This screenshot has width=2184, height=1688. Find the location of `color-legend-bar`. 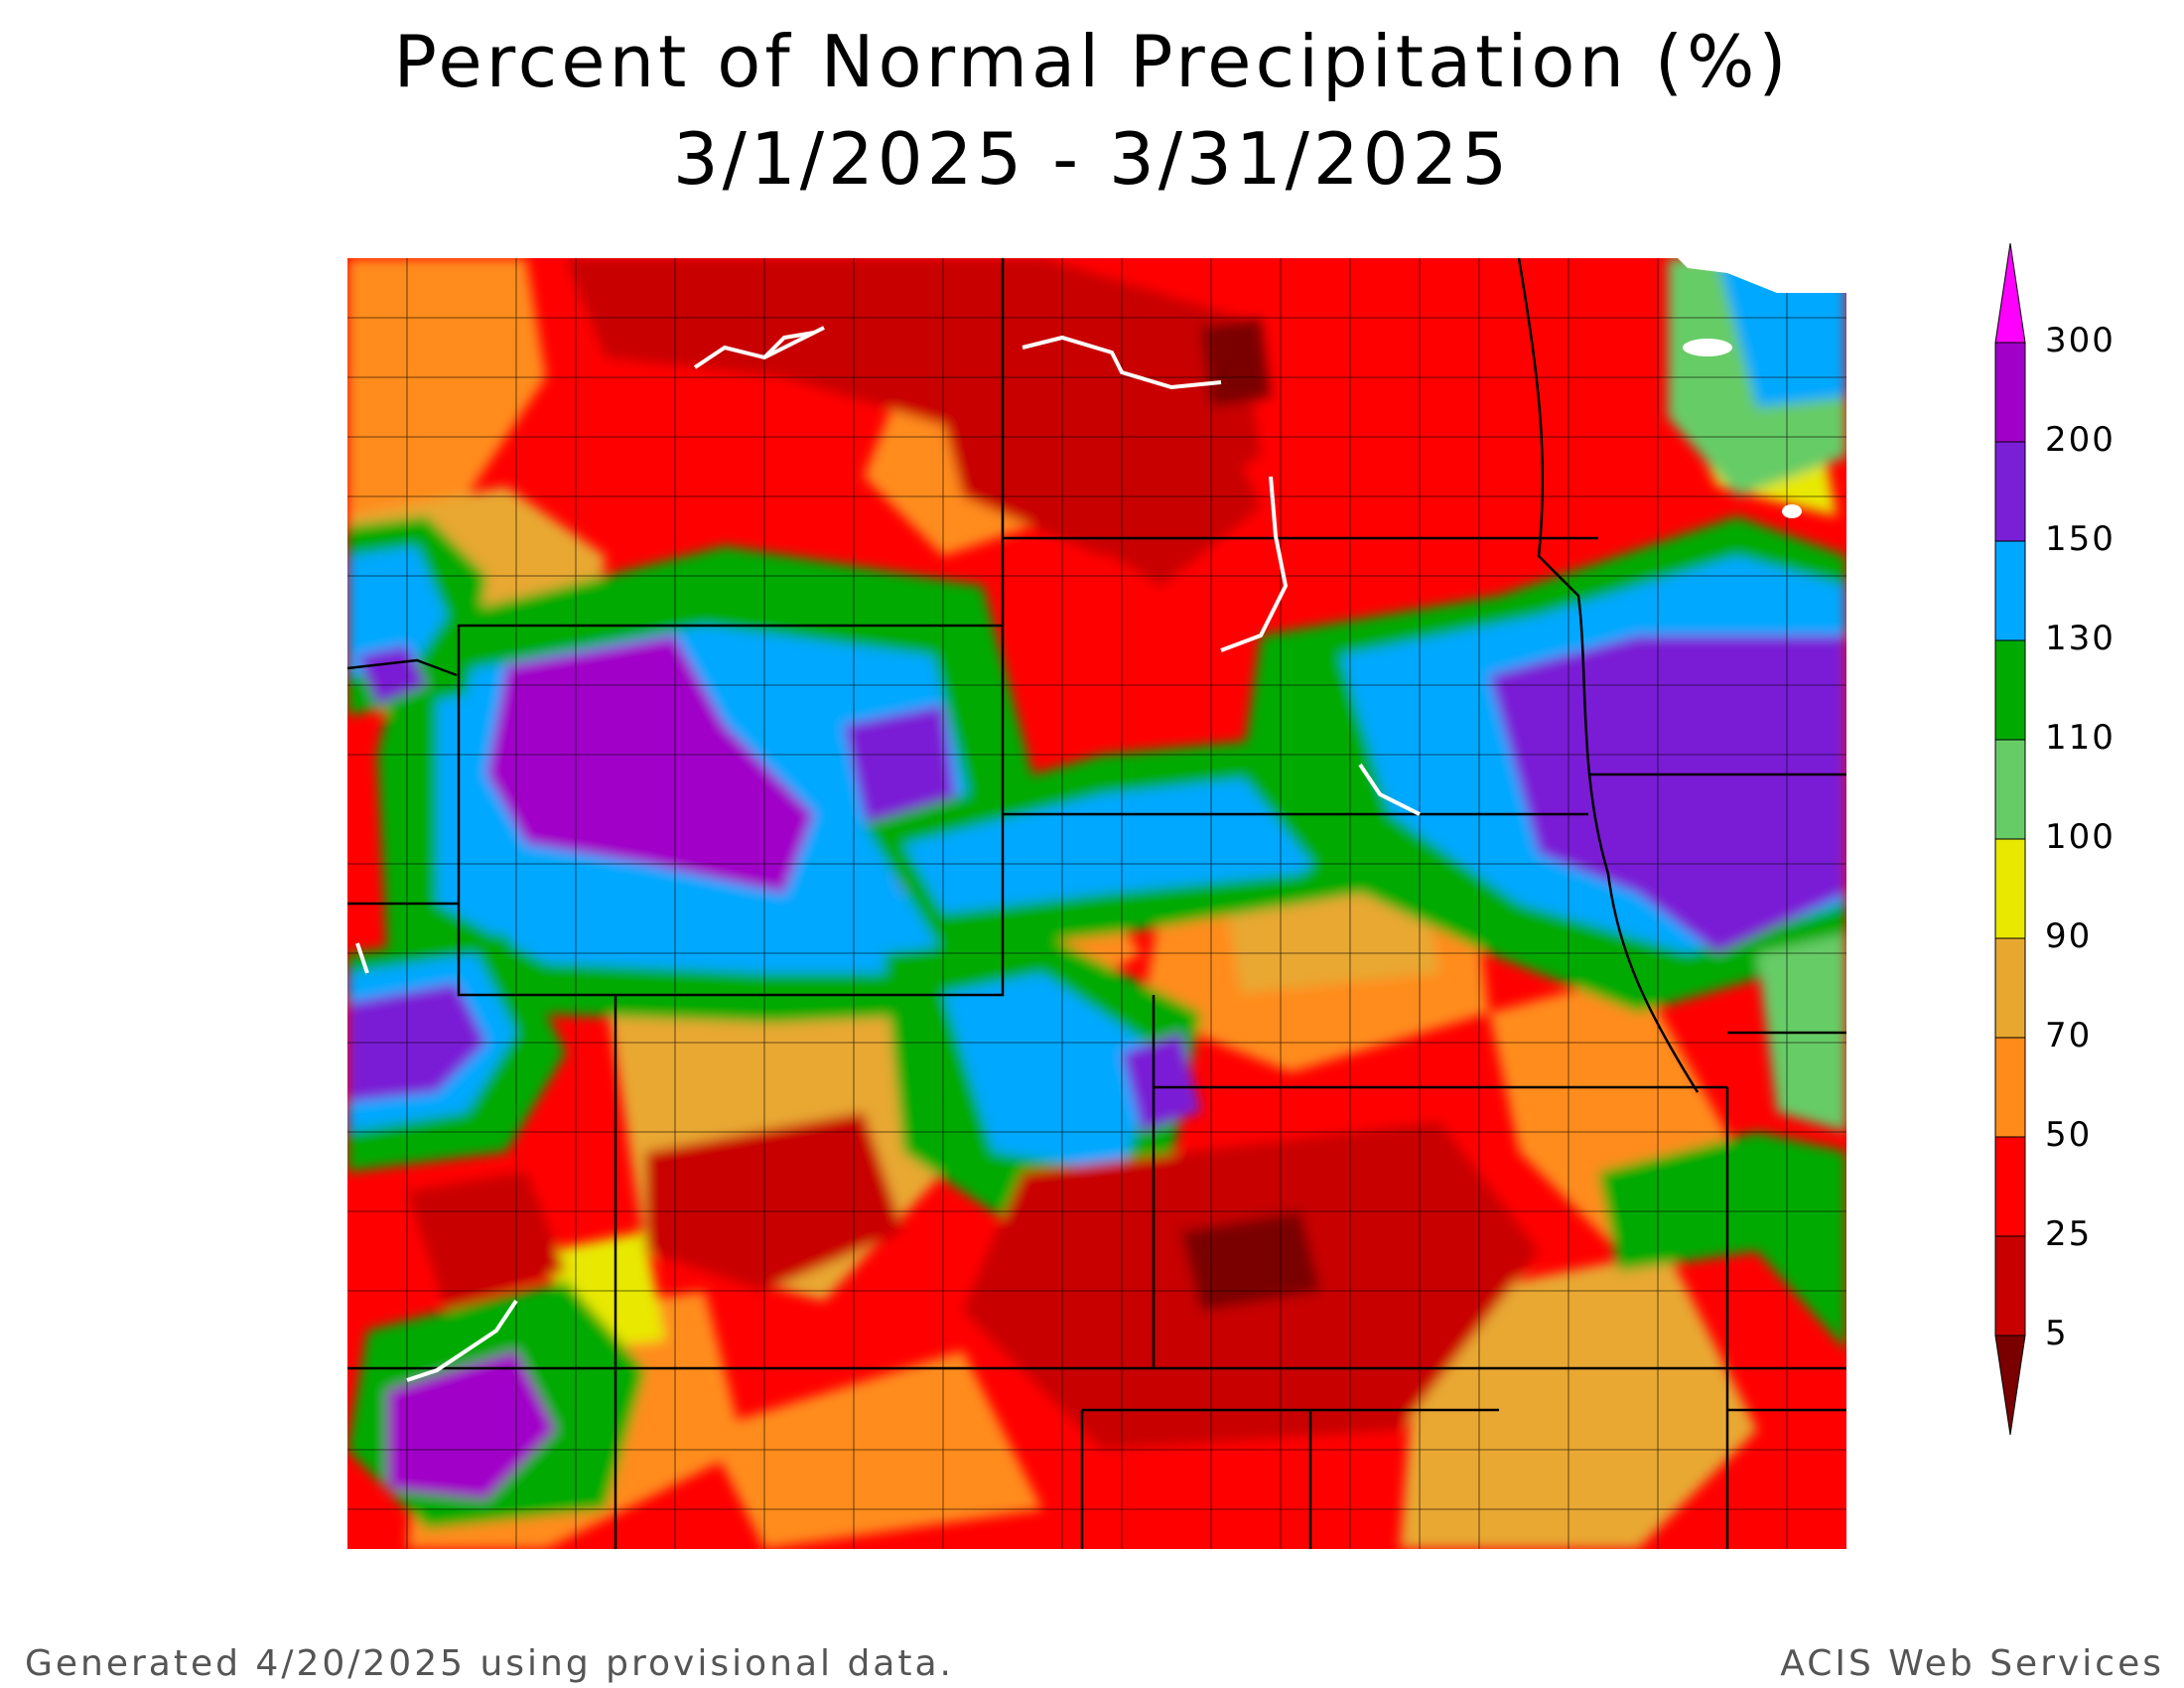

color-legend-bar is located at coordinates (2010, 839).